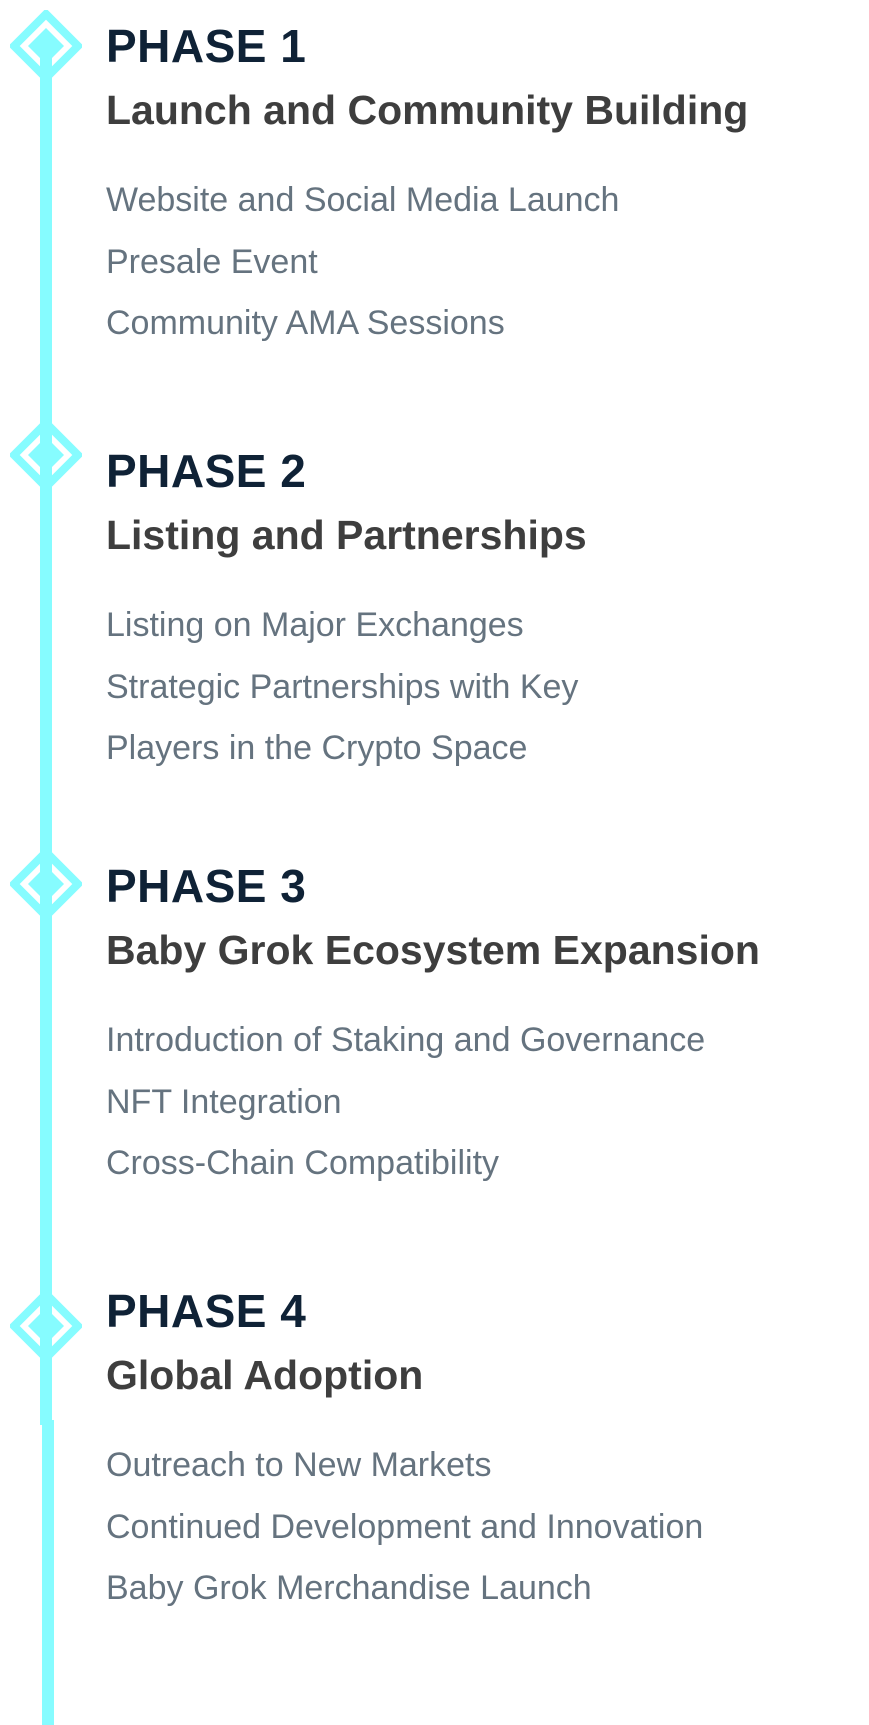 The height and width of the screenshot is (1725, 869). What do you see at coordinates (206, 886) in the screenshot?
I see `phase-title: PHASE 3` at bounding box center [206, 886].